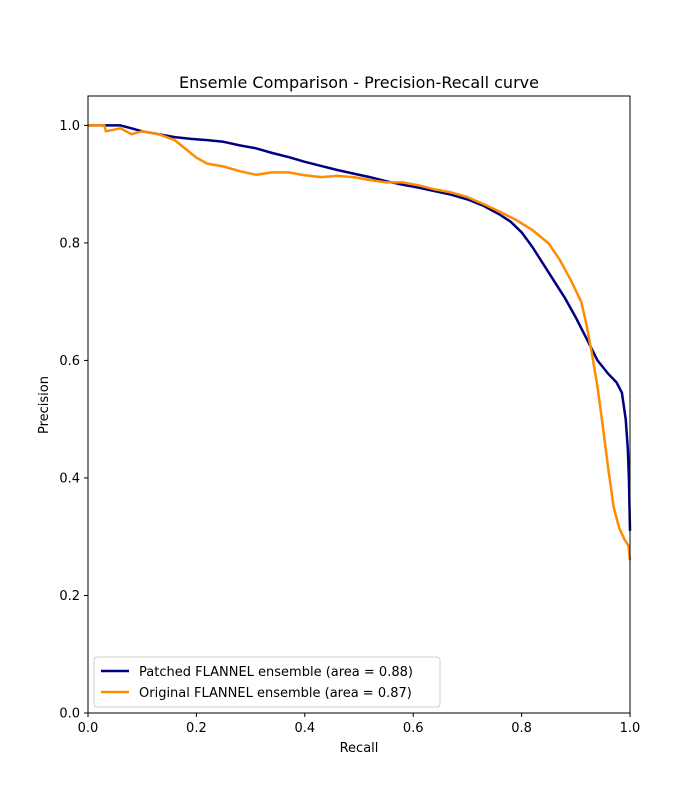  What do you see at coordinates (69, 714) in the screenshot?
I see `y-tick-label: 0.0` at bounding box center [69, 714].